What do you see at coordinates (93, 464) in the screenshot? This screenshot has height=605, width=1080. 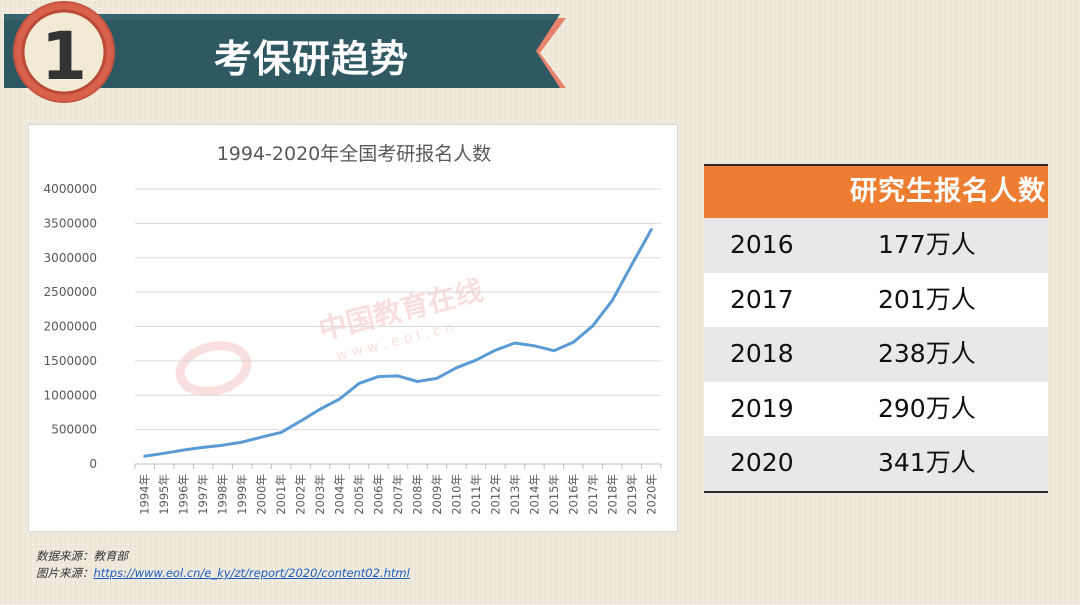 I see `y-tick-label: 0` at bounding box center [93, 464].